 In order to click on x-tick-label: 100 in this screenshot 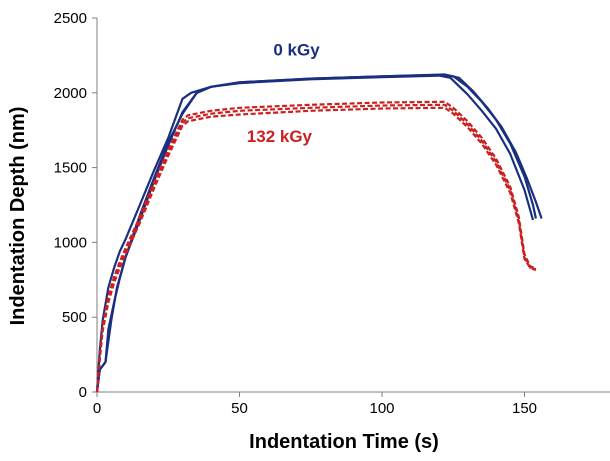, I will do `click(381, 408)`.